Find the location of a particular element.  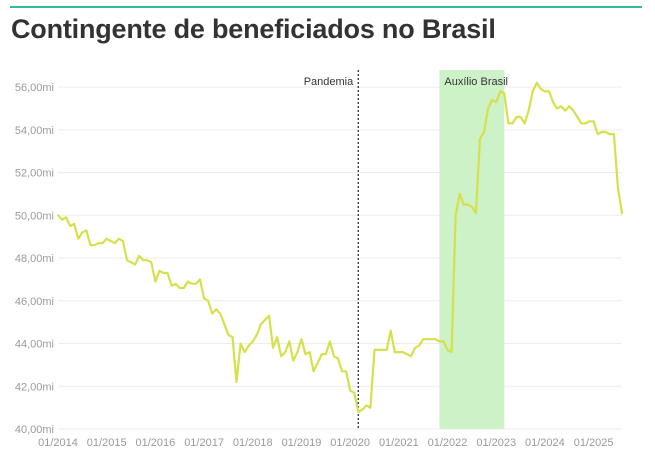

chart-title: Contingente de beneficiados no Brasil is located at coordinates (253, 29).